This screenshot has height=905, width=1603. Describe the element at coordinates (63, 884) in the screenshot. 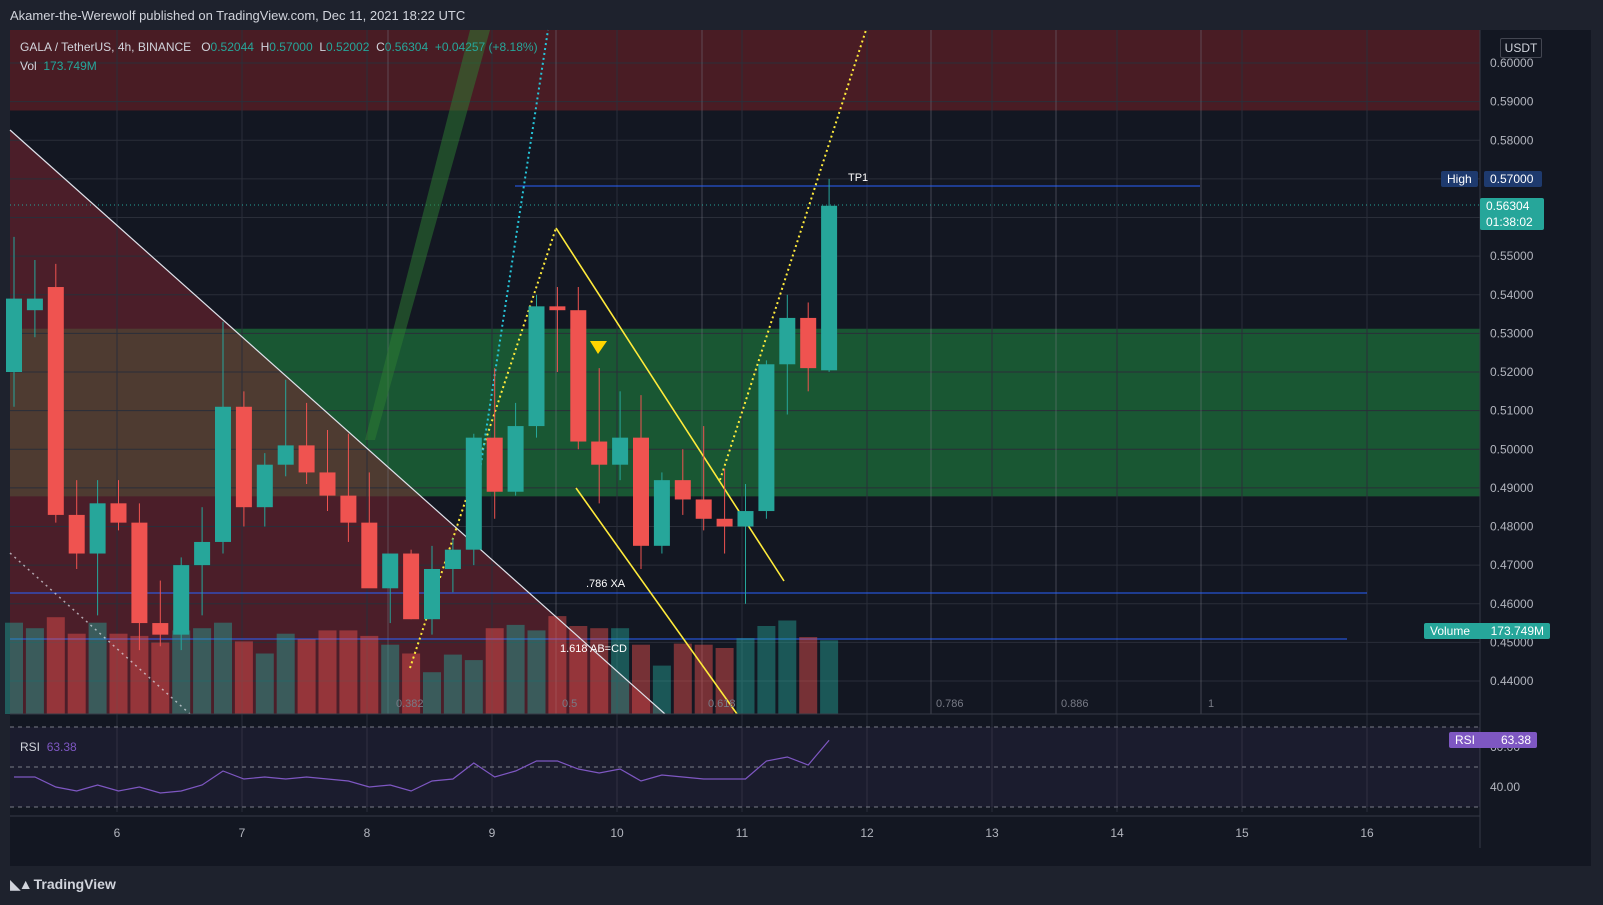

I see `tradingview-logo: ◣▲ TradingView` at that location.